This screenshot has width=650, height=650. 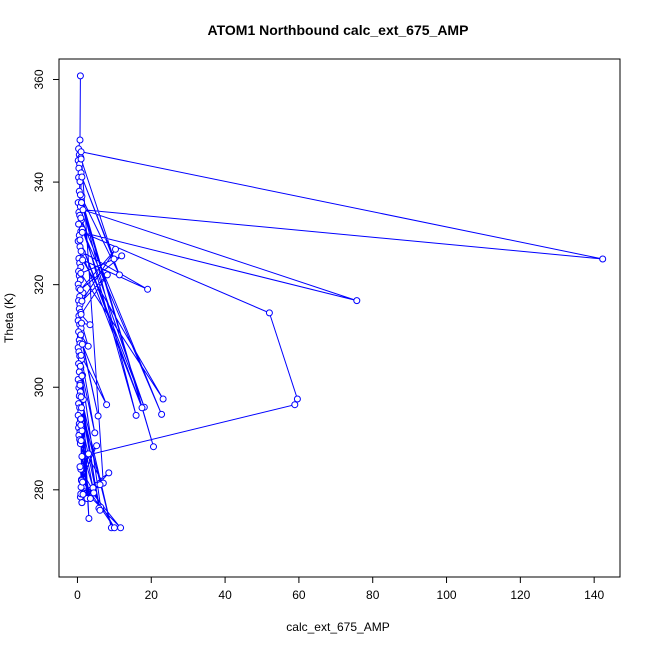 What do you see at coordinates (339, 589) in the screenshot?
I see `x-axis: 0 20 40 60 80 100 120 140` at bounding box center [339, 589].